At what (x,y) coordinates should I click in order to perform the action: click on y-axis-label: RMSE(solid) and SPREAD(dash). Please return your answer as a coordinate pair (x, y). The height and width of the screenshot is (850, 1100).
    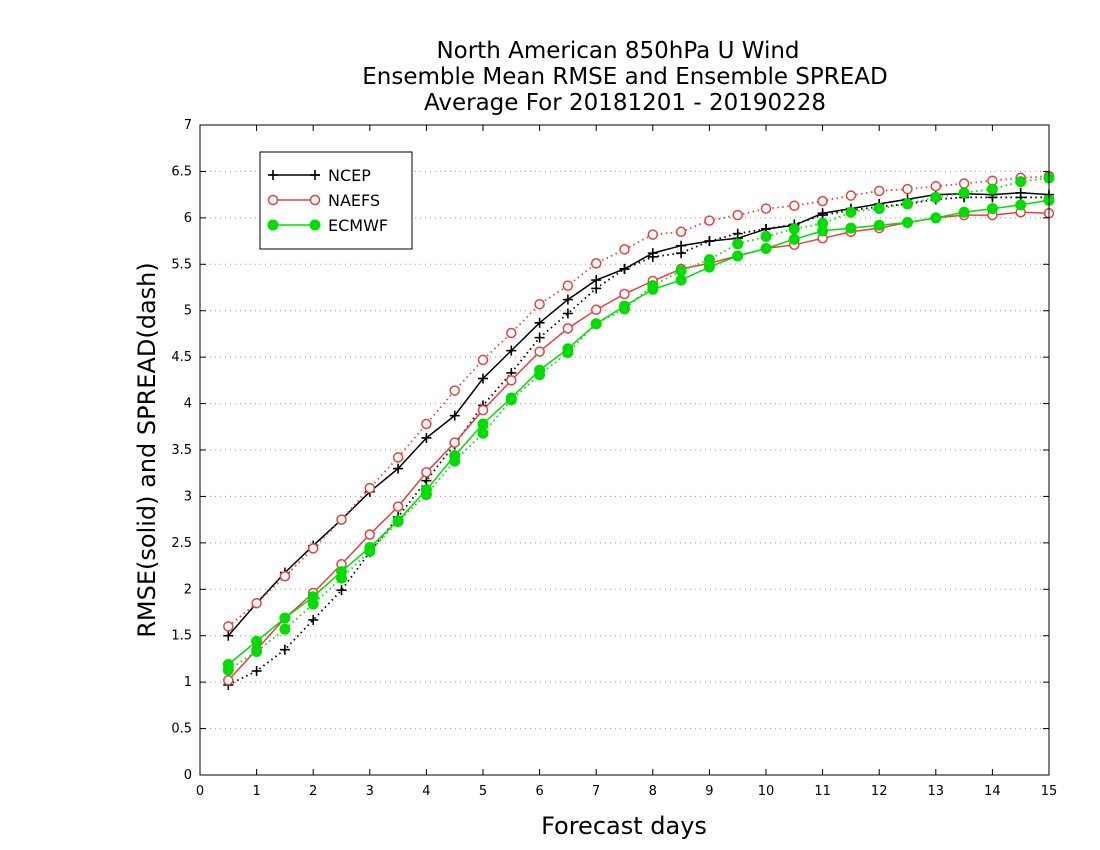
    Looking at the image, I should click on (147, 450).